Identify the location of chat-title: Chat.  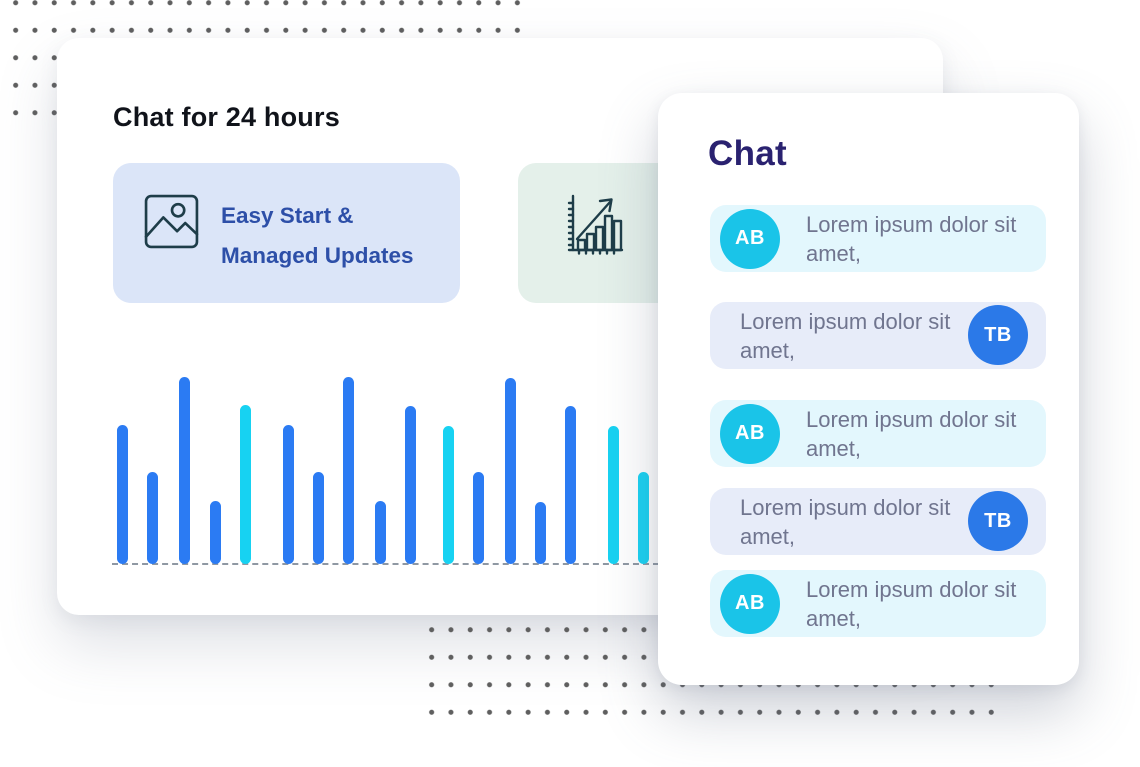
(747, 153).